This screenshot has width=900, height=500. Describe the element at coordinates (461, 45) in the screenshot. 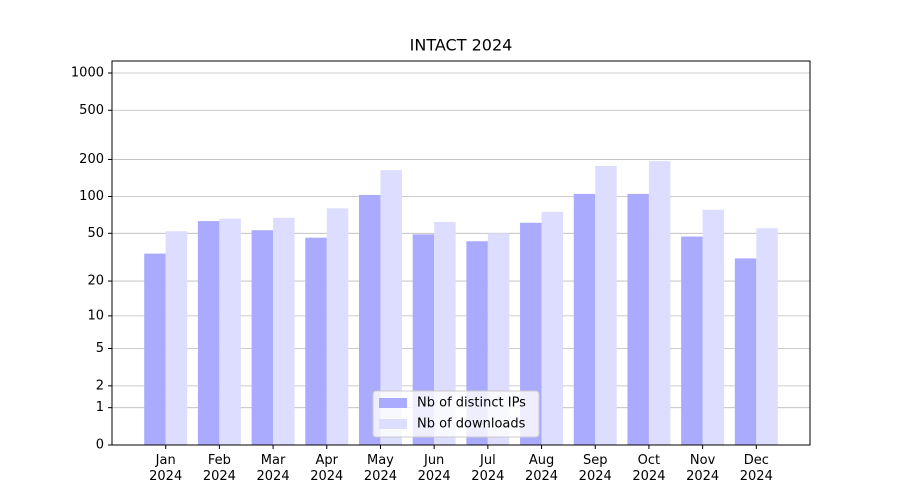

I see `chart-title: INTACT 2024` at that location.